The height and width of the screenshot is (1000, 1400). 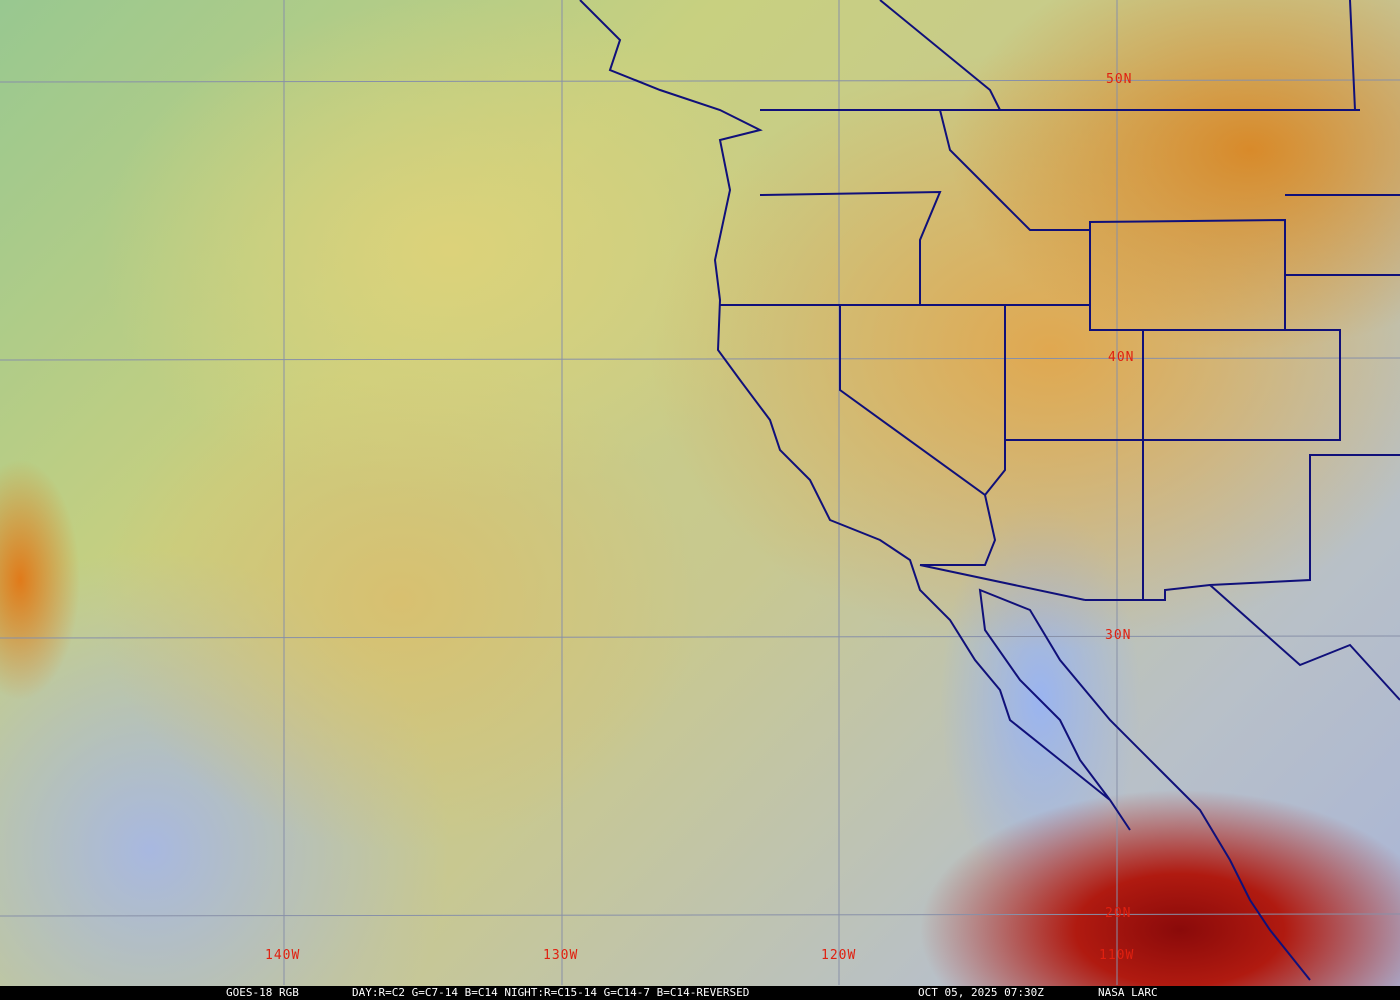 What do you see at coordinates (283, 955) in the screenshot?
I see `lon-label-140w: 140W` at bounding box center [283, 955].